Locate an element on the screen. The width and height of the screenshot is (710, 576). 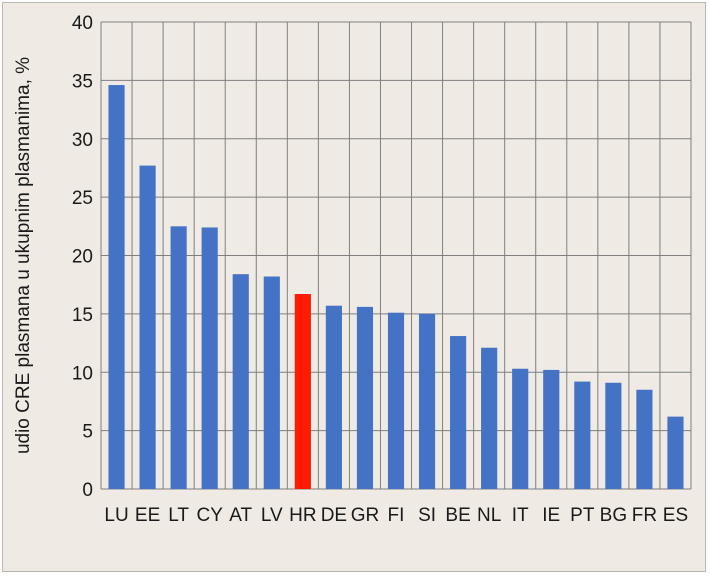
bar-pt is located at coordinates (582, 435).